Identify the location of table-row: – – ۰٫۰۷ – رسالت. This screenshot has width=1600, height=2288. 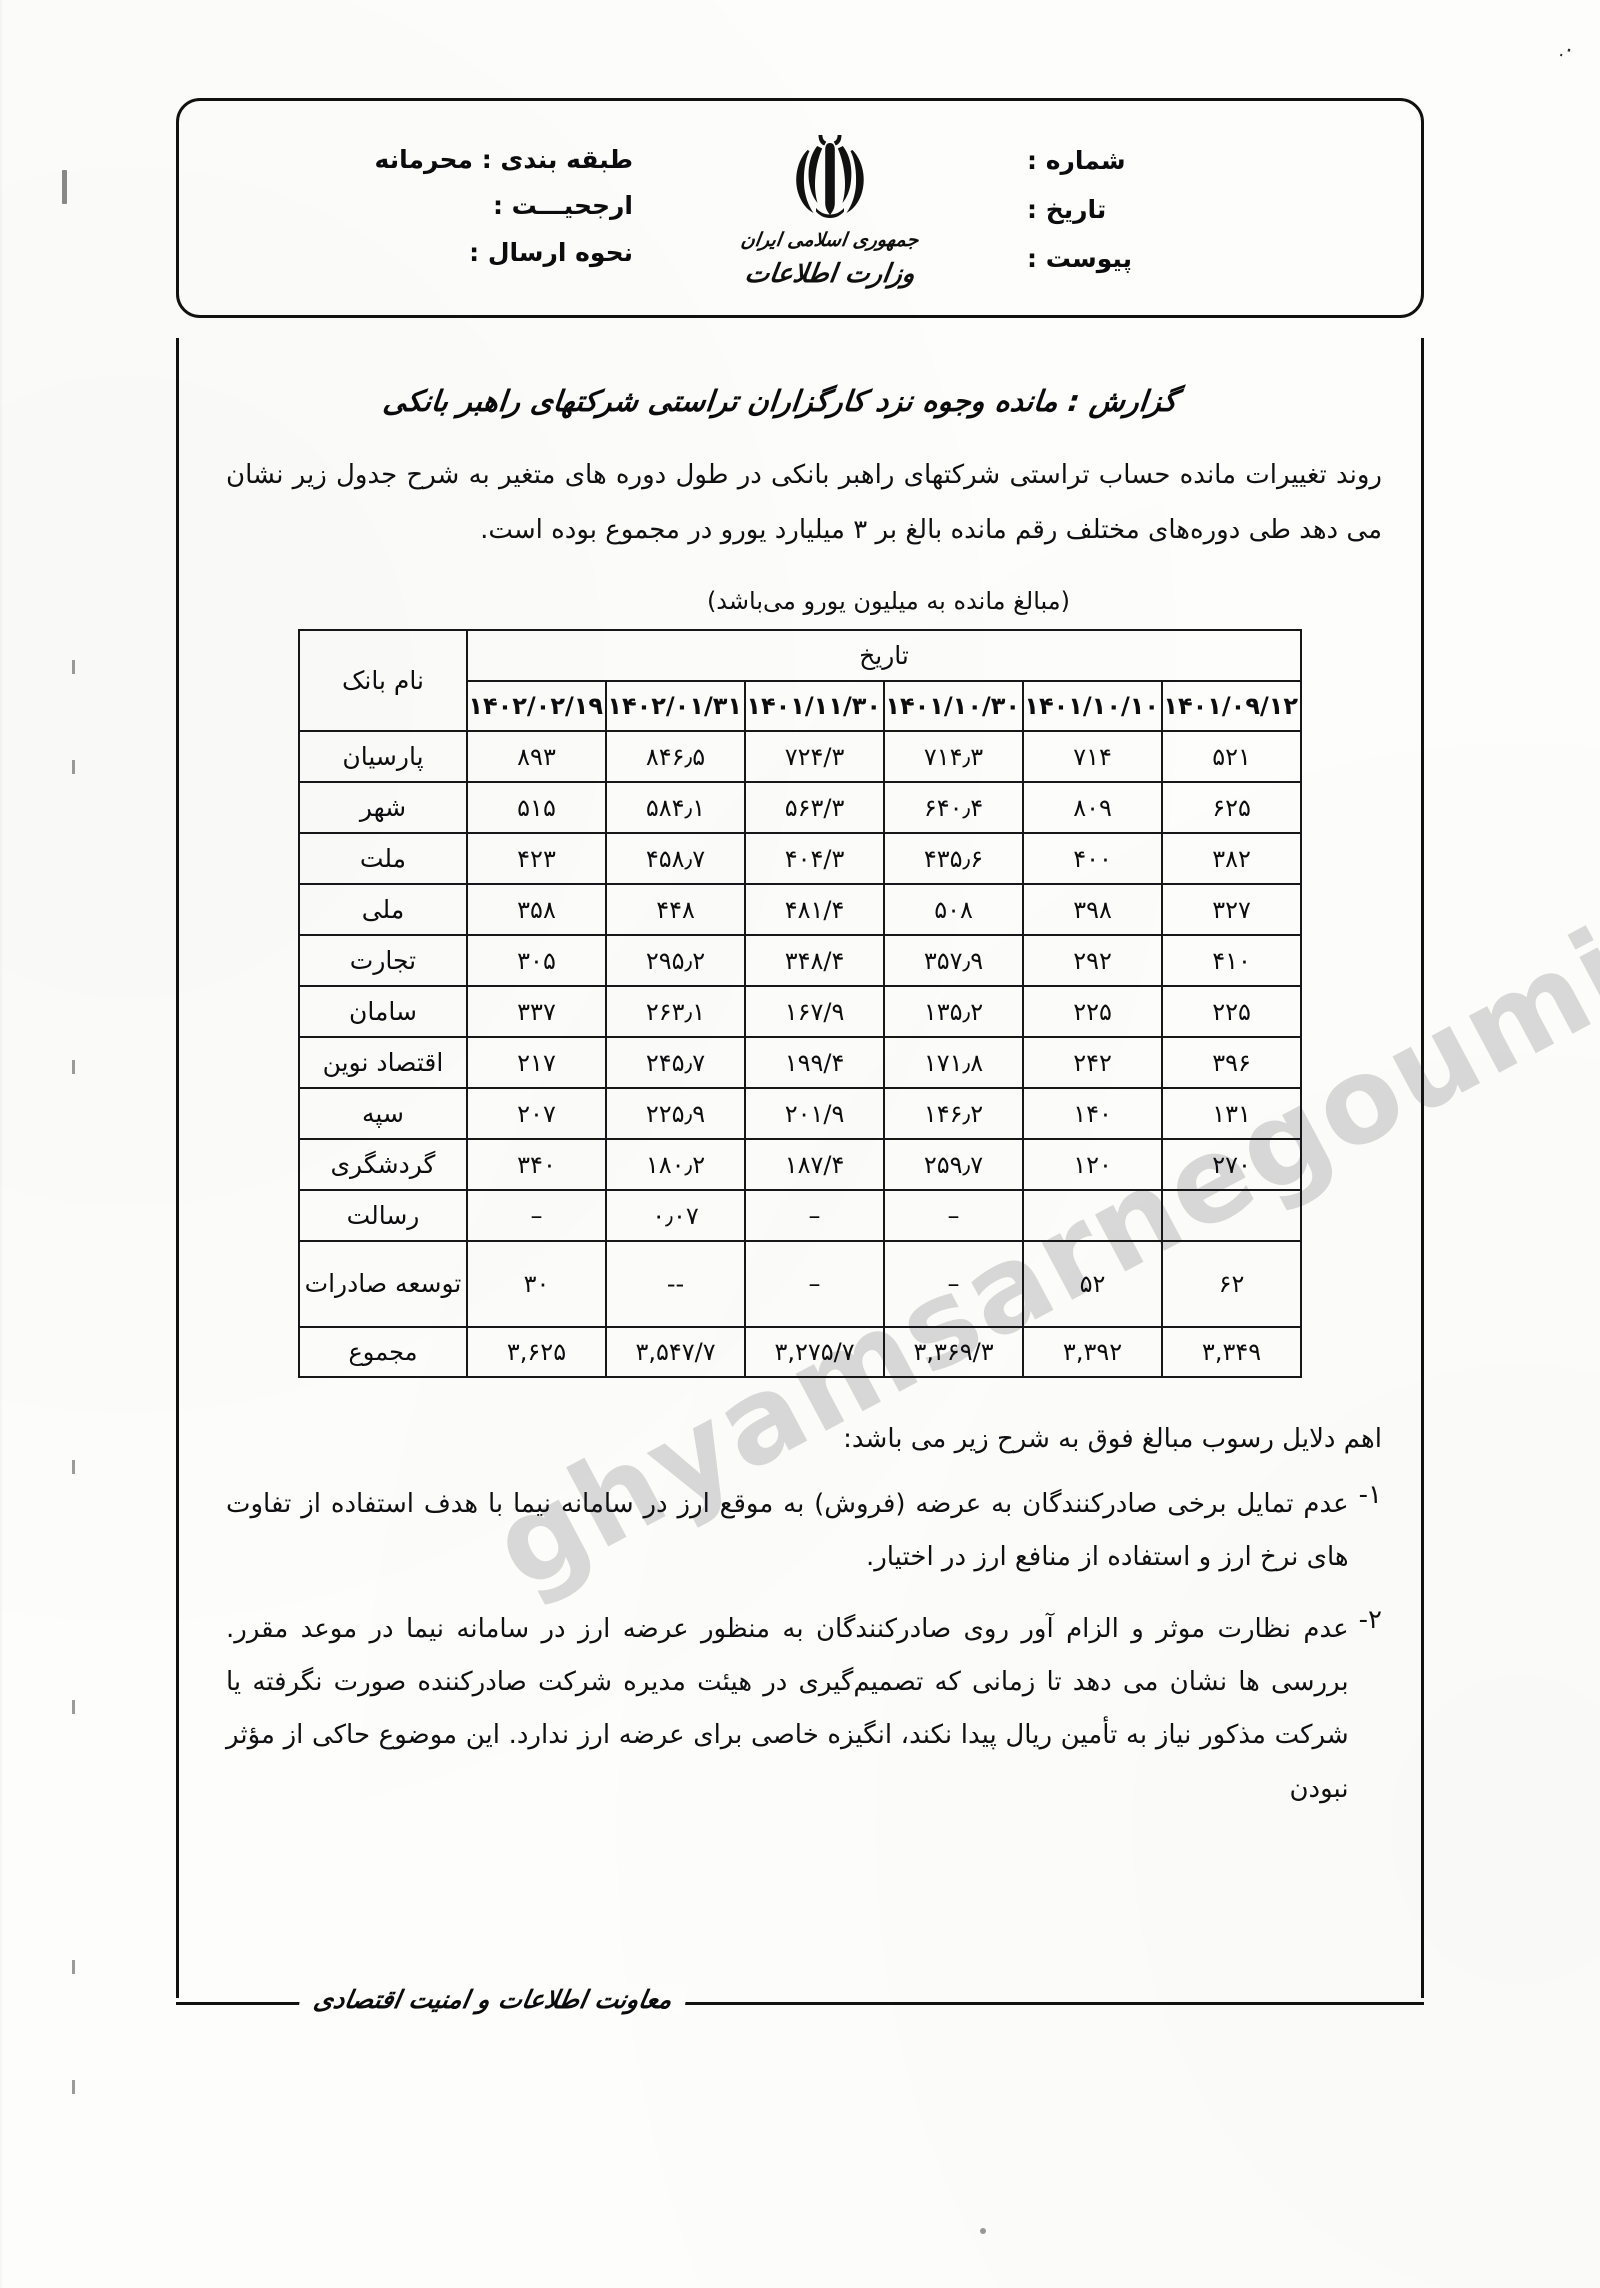
(800, 1216).